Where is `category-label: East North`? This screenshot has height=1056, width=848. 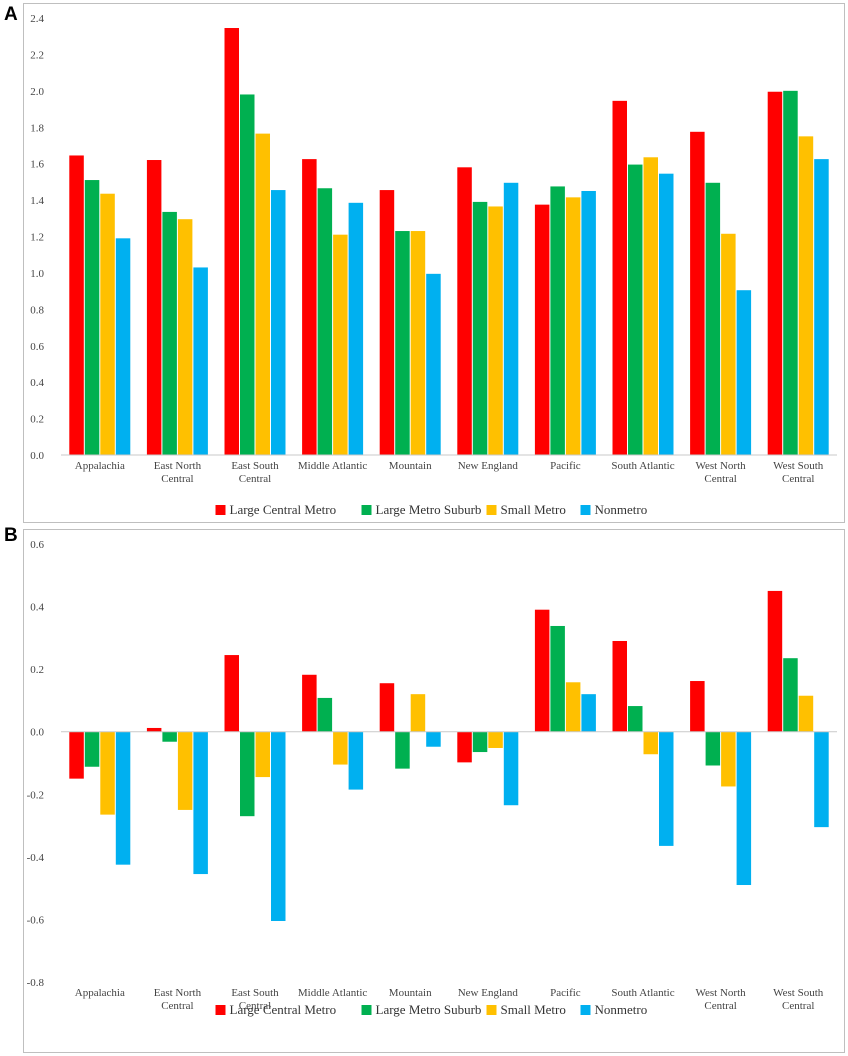 category-label: East North is located at coordinates (178, 466).